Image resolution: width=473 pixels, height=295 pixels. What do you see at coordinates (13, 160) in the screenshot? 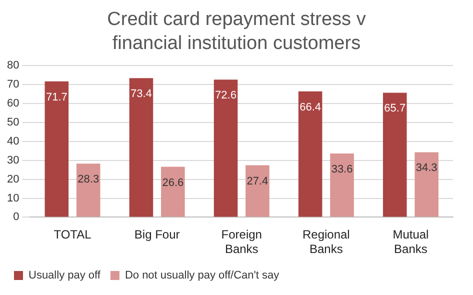
I see `y-tick-label: 30` at bounding box center [13, 160].